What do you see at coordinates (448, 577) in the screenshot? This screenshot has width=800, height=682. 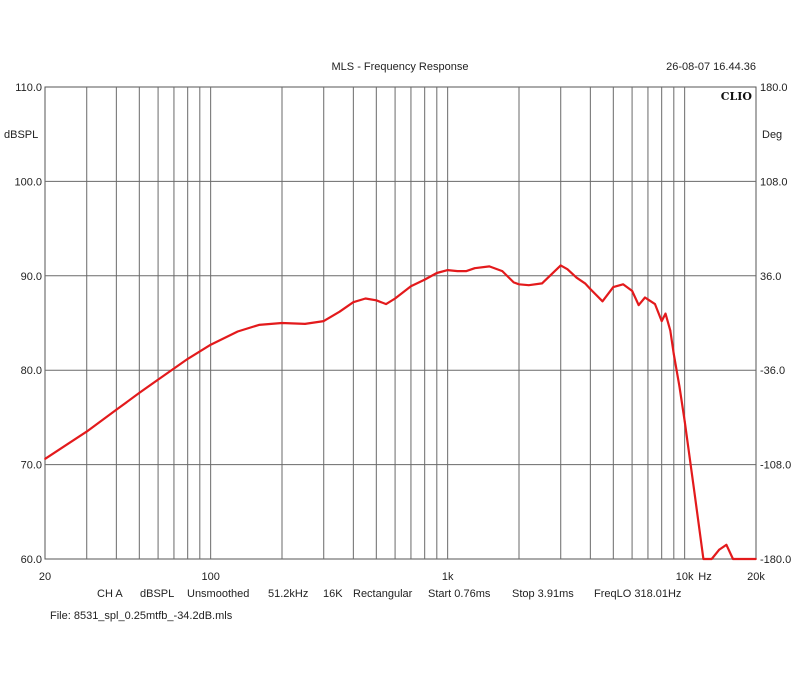 I see `x-tick-label: 1k` at bounding box center [448, 577].